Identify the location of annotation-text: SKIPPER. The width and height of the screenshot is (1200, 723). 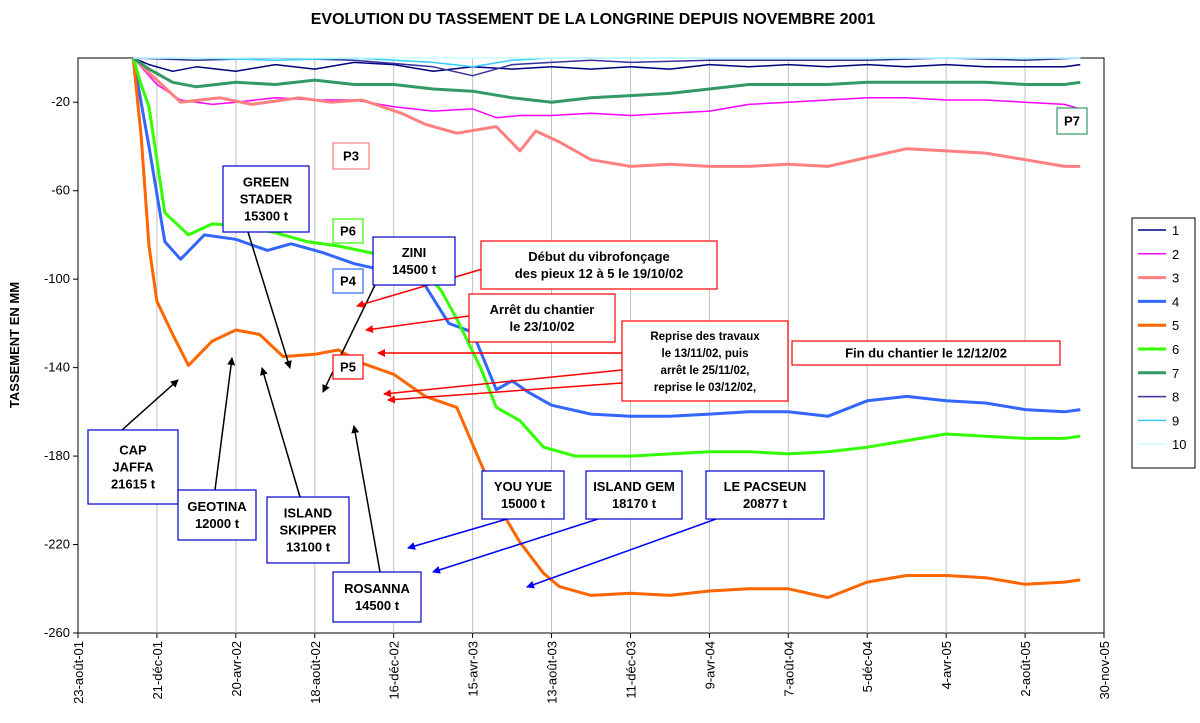
(308, 530).